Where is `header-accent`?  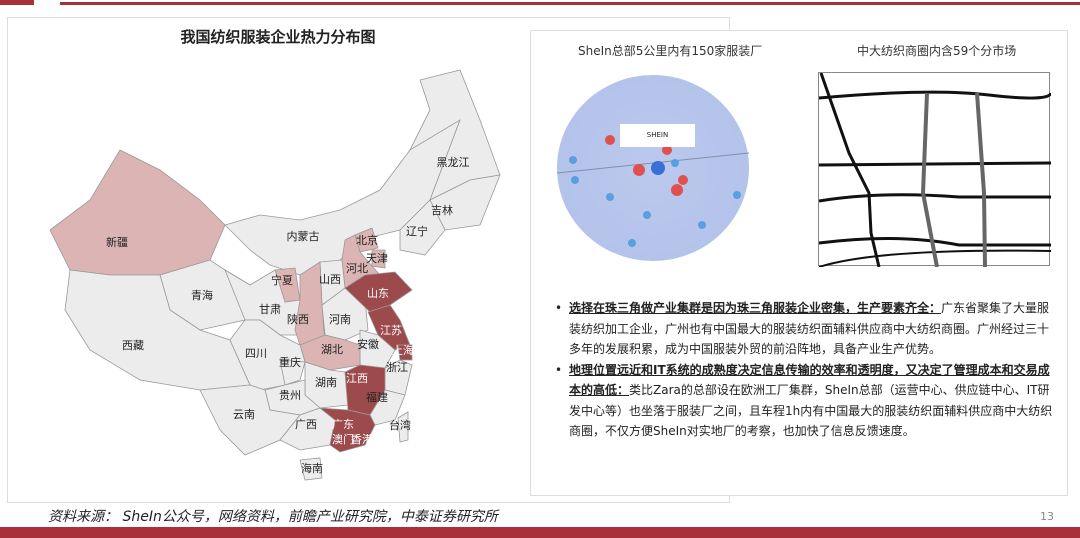
header-accent is located at coordinates (17, 2).